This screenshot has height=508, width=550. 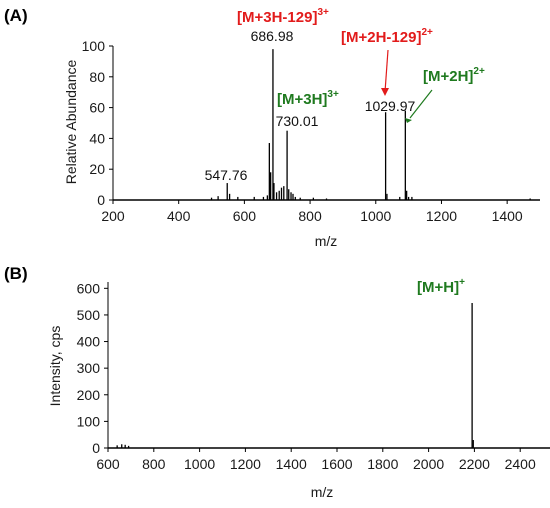 I want to click on panel-b-x-tick-label: 1000, so click(x=199, y=464).